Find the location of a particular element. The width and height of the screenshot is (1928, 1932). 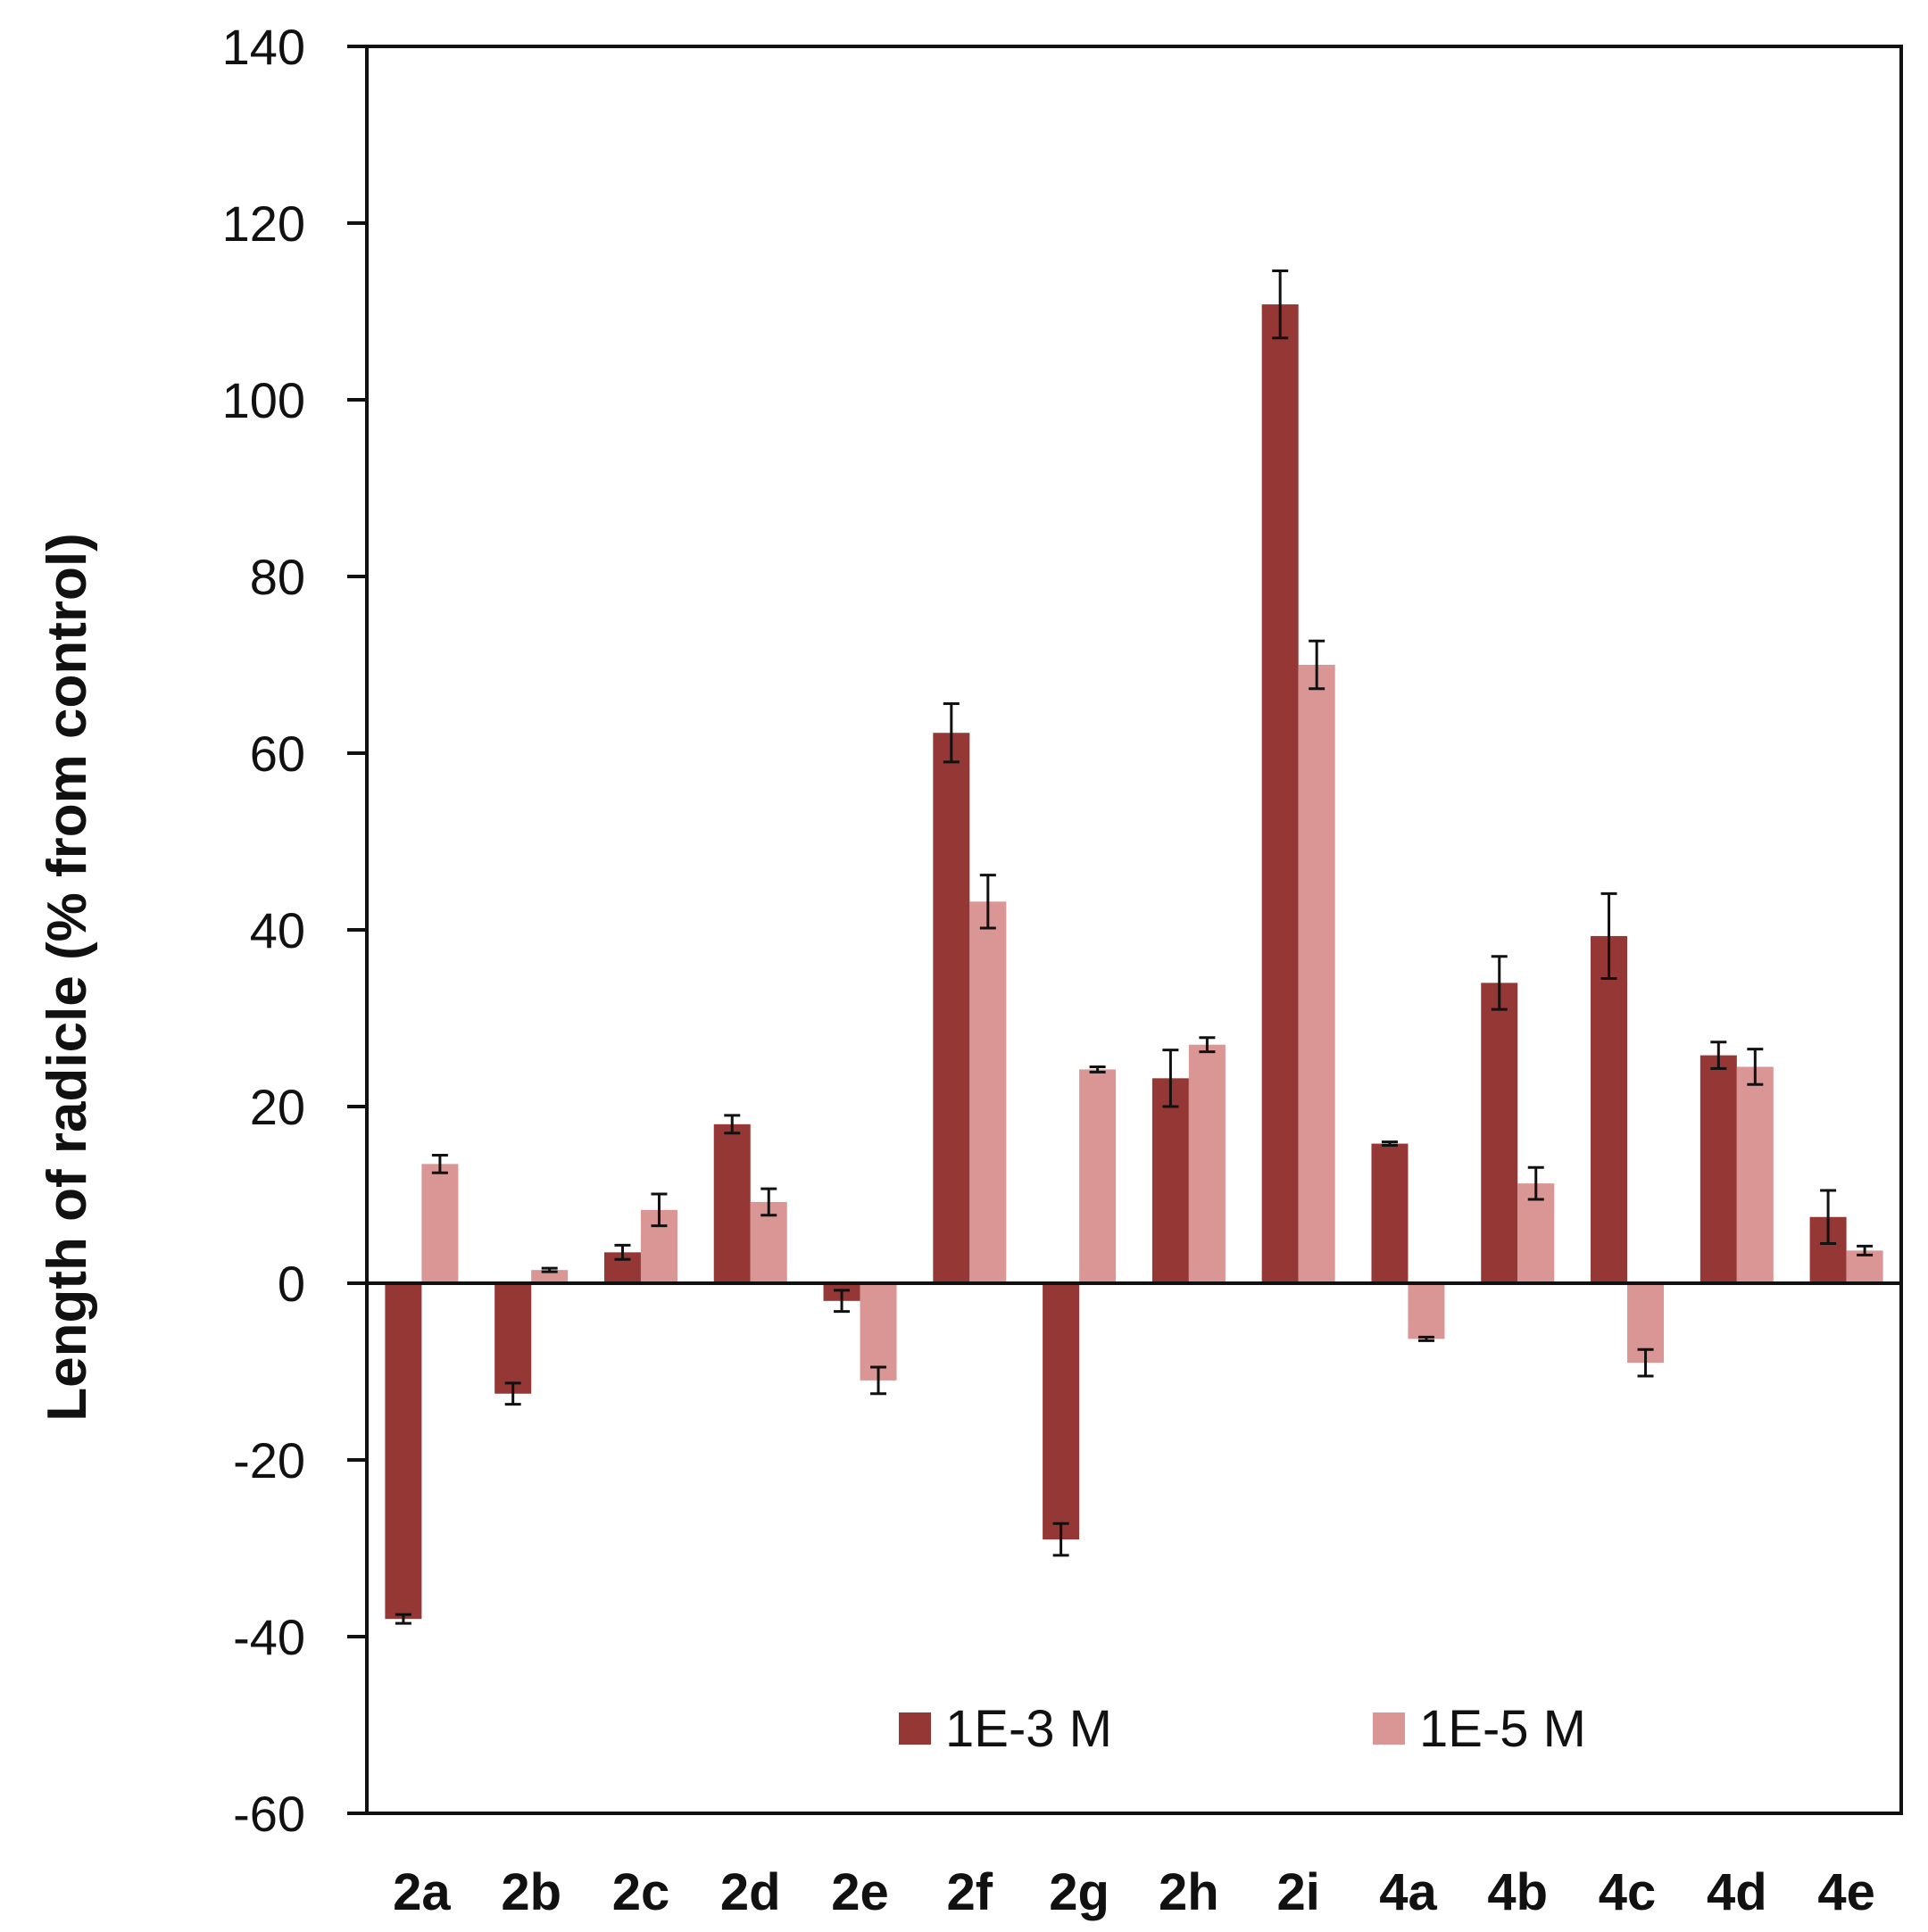

x-category-label: 2f is located at coordinates (970, 1892).